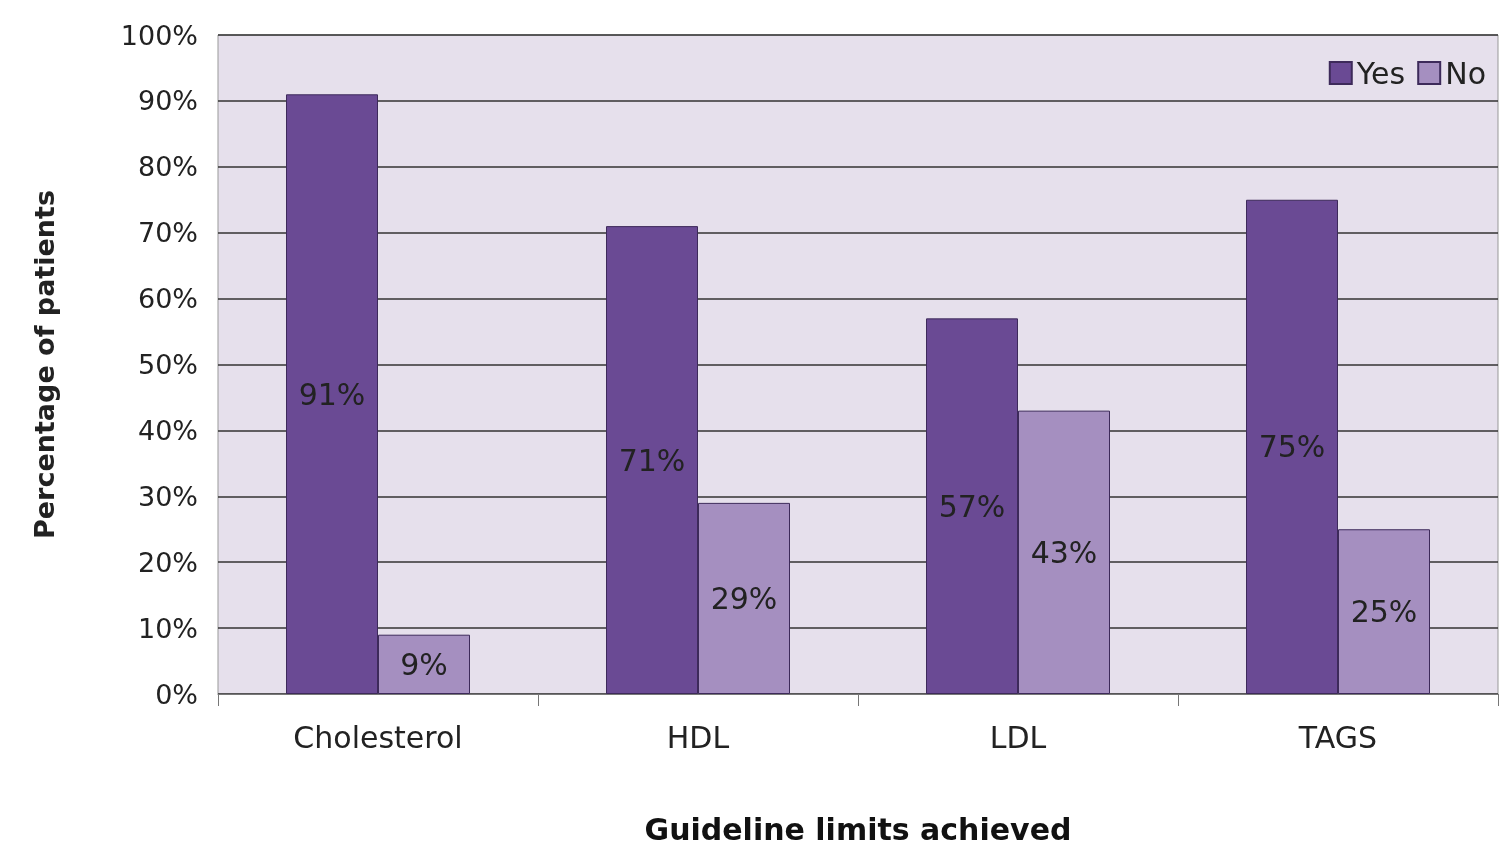 This screenshot has height=857, width=1507. Describe the element at coordinates (167, 562) in the screenshot. I see `y-tick-label: 20%` at that location.